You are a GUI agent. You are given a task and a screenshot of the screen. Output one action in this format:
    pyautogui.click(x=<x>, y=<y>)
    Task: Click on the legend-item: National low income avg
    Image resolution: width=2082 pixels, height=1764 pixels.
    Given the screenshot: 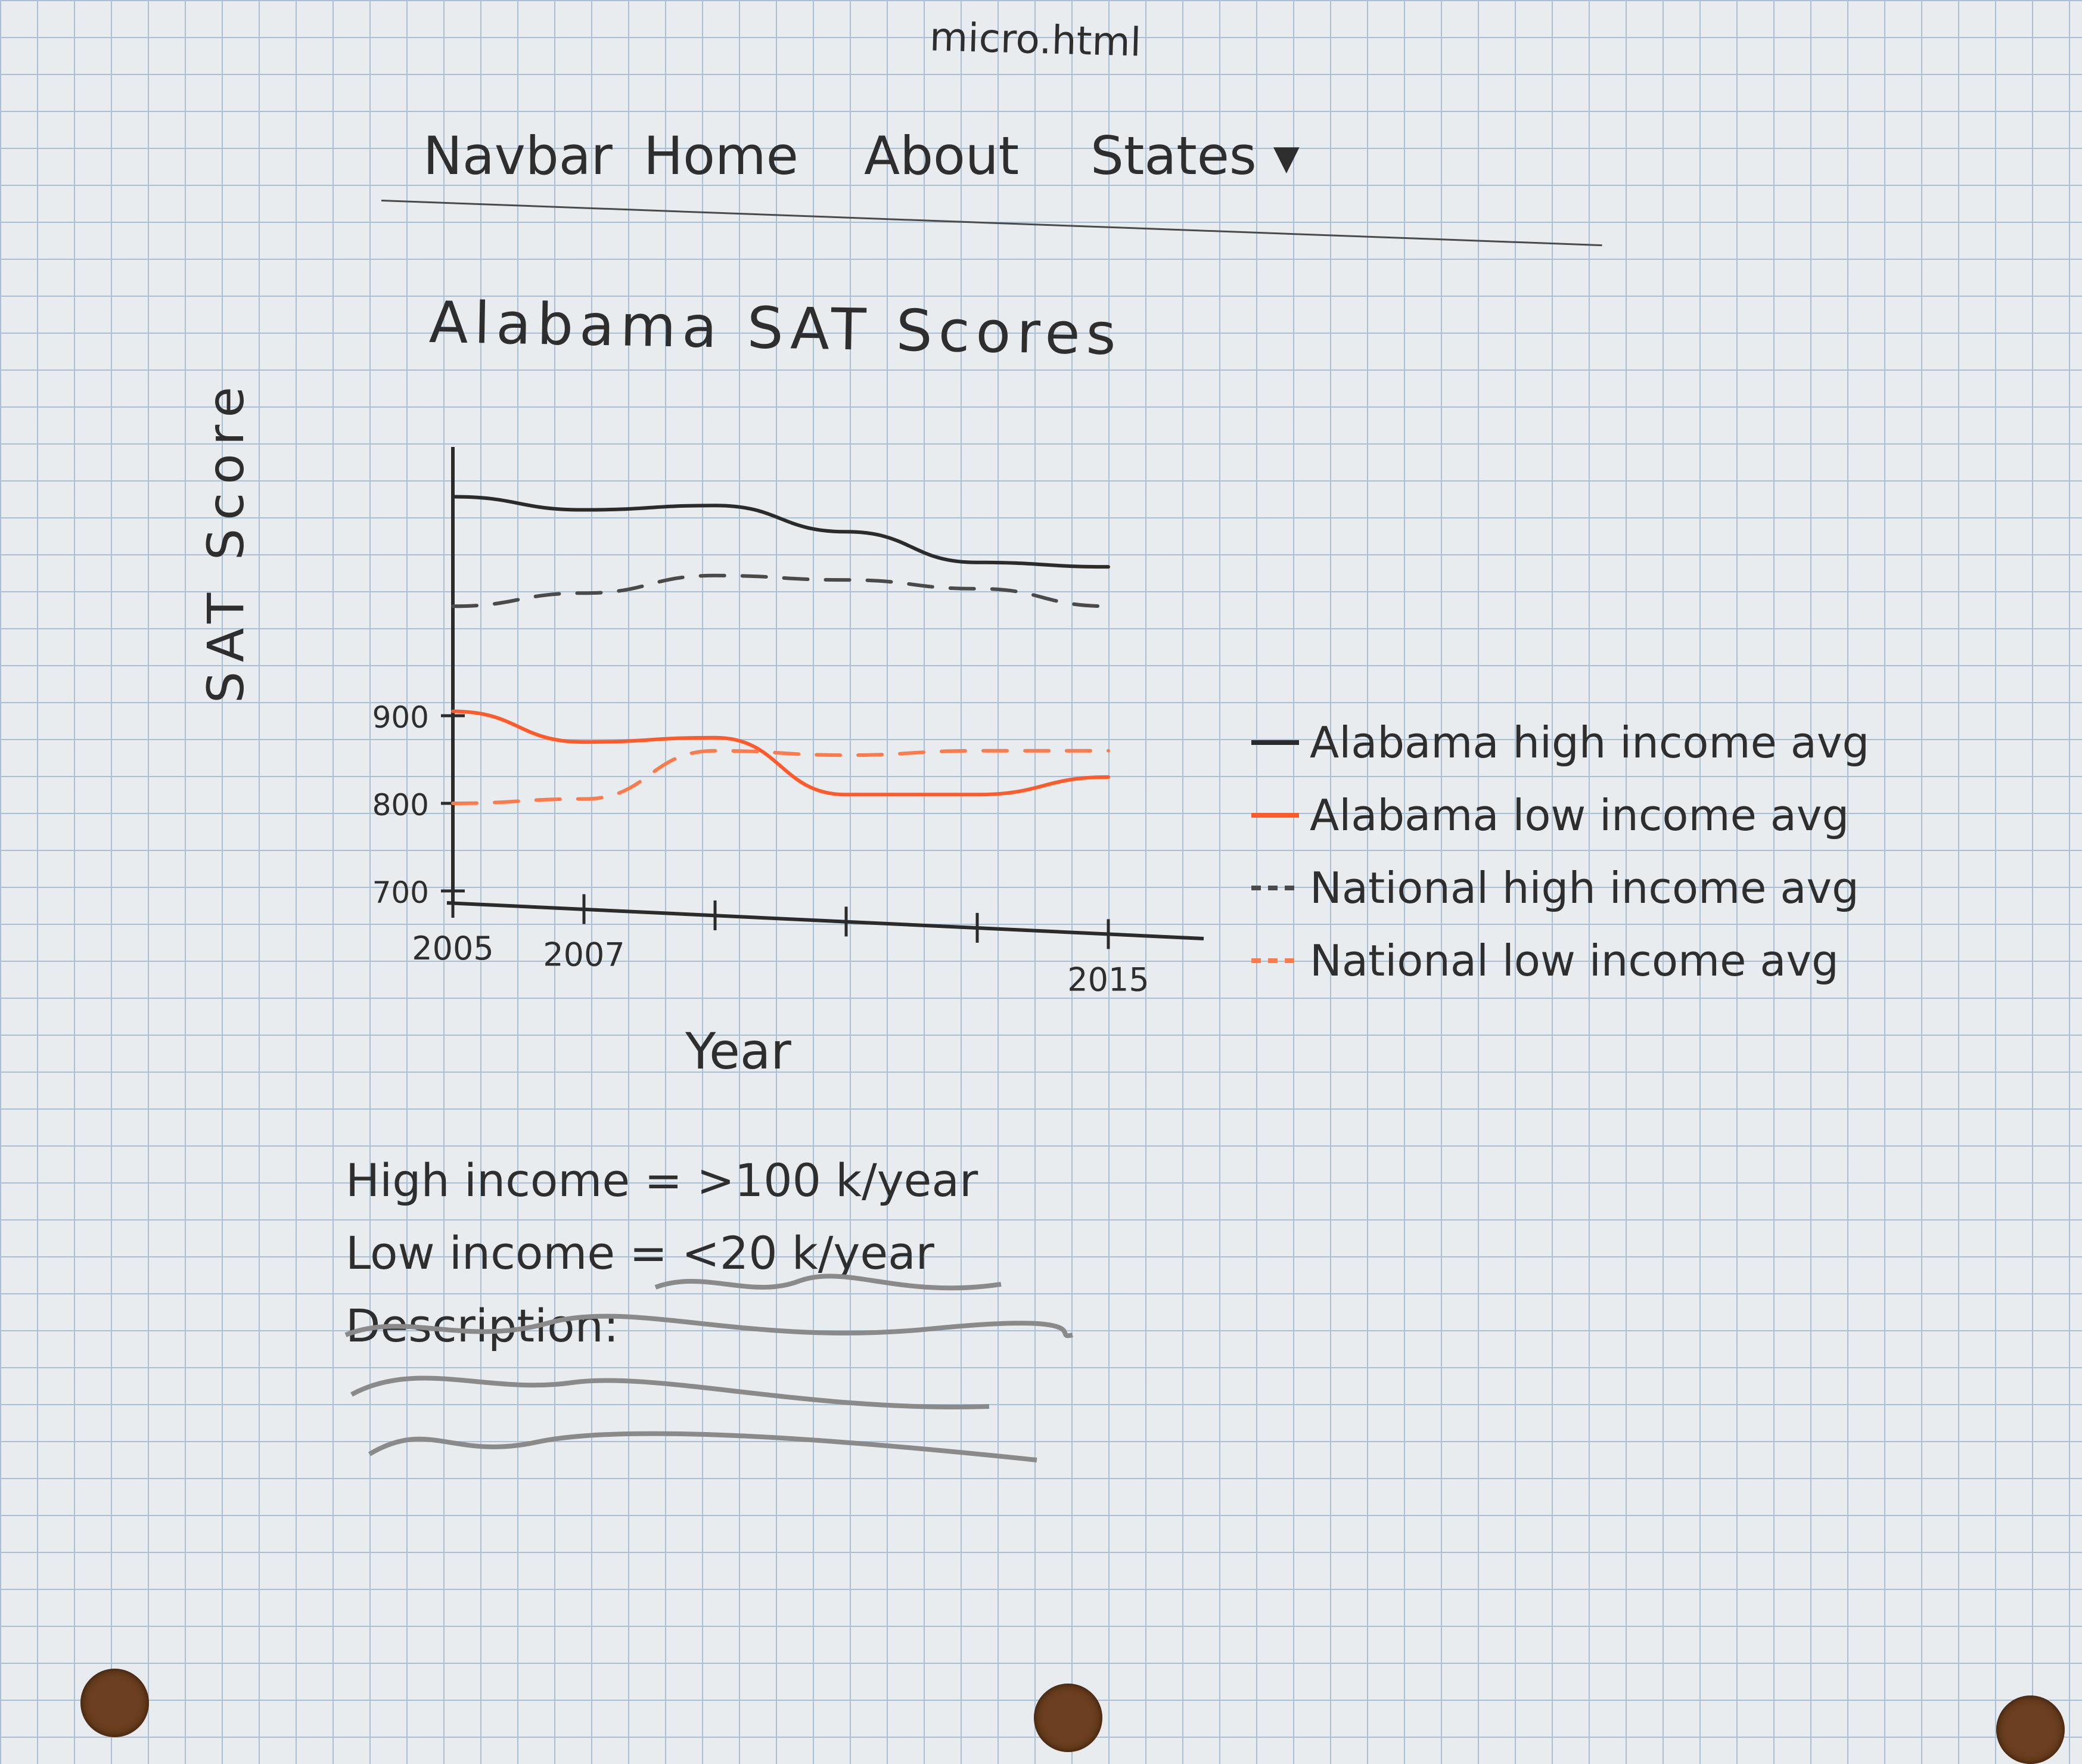 What is the action you would take?
    pyautogui.click(x=1639, y=960)
    